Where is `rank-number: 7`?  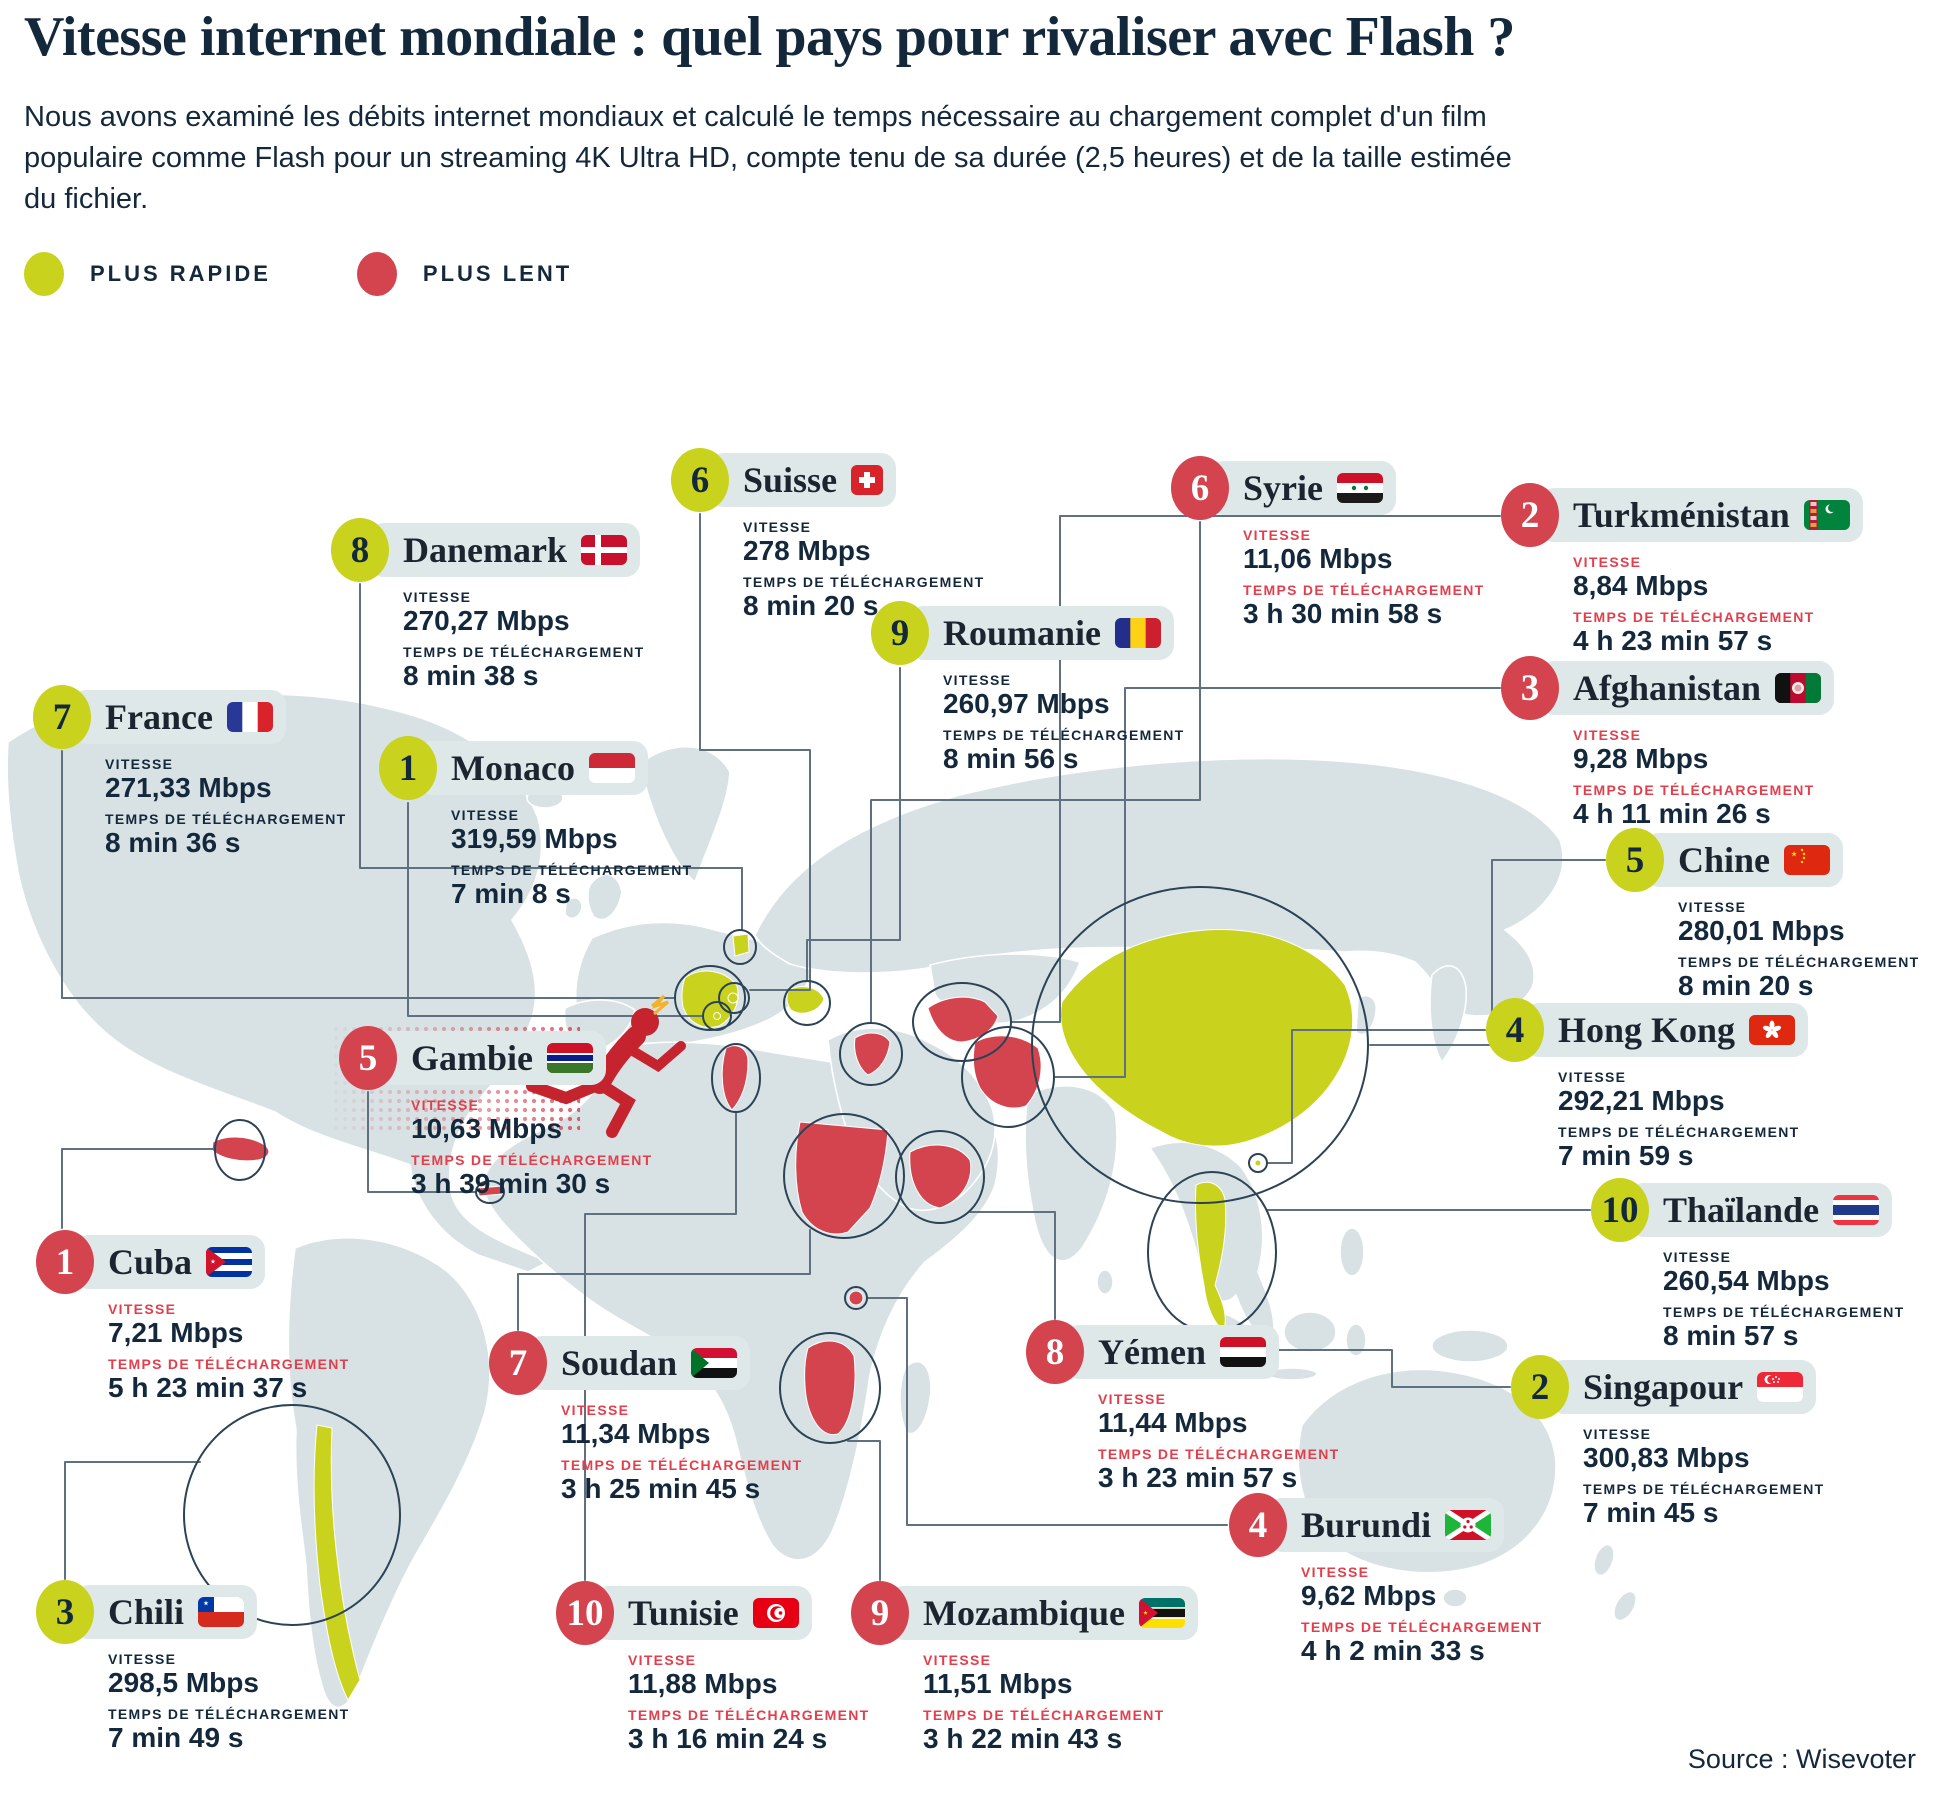 rank-number: 7 is located at coordinates (62, 717).